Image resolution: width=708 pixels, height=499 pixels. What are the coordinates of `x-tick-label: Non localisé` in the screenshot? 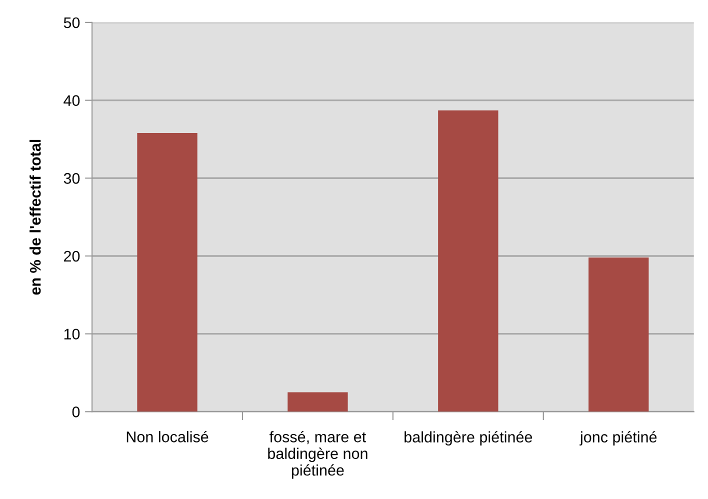 It's located at (167, 436).